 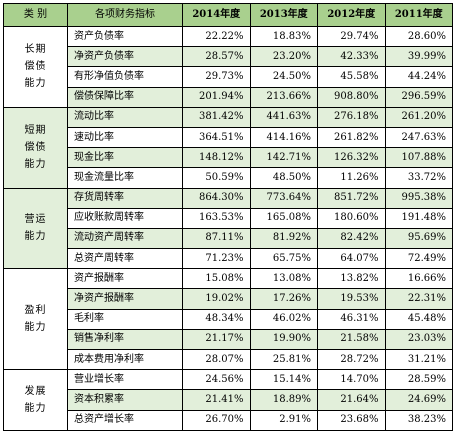 I want to click on indicator-name: 资产报酬率, so click(x=125, y=279).